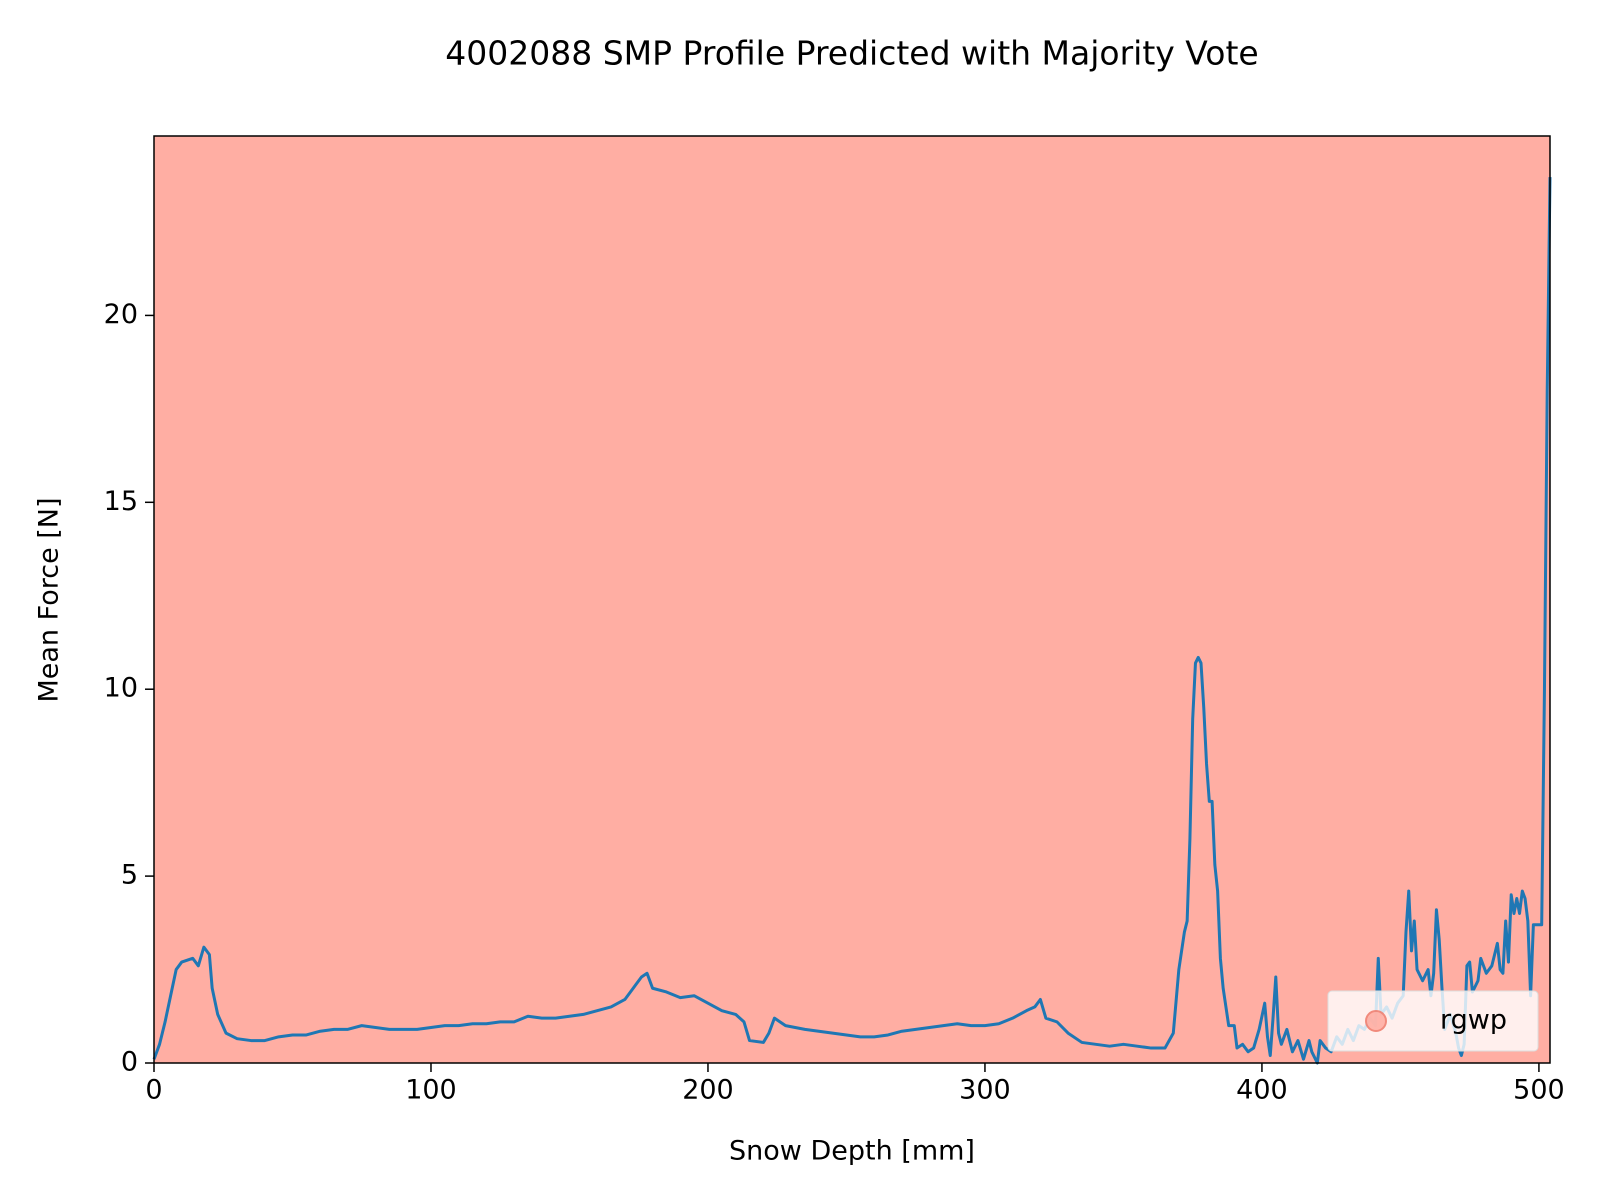  What do you see at coordinates (129, 875) in the screenshot?
I see `y-tick-label: 5` at bounding box center [129, 875].